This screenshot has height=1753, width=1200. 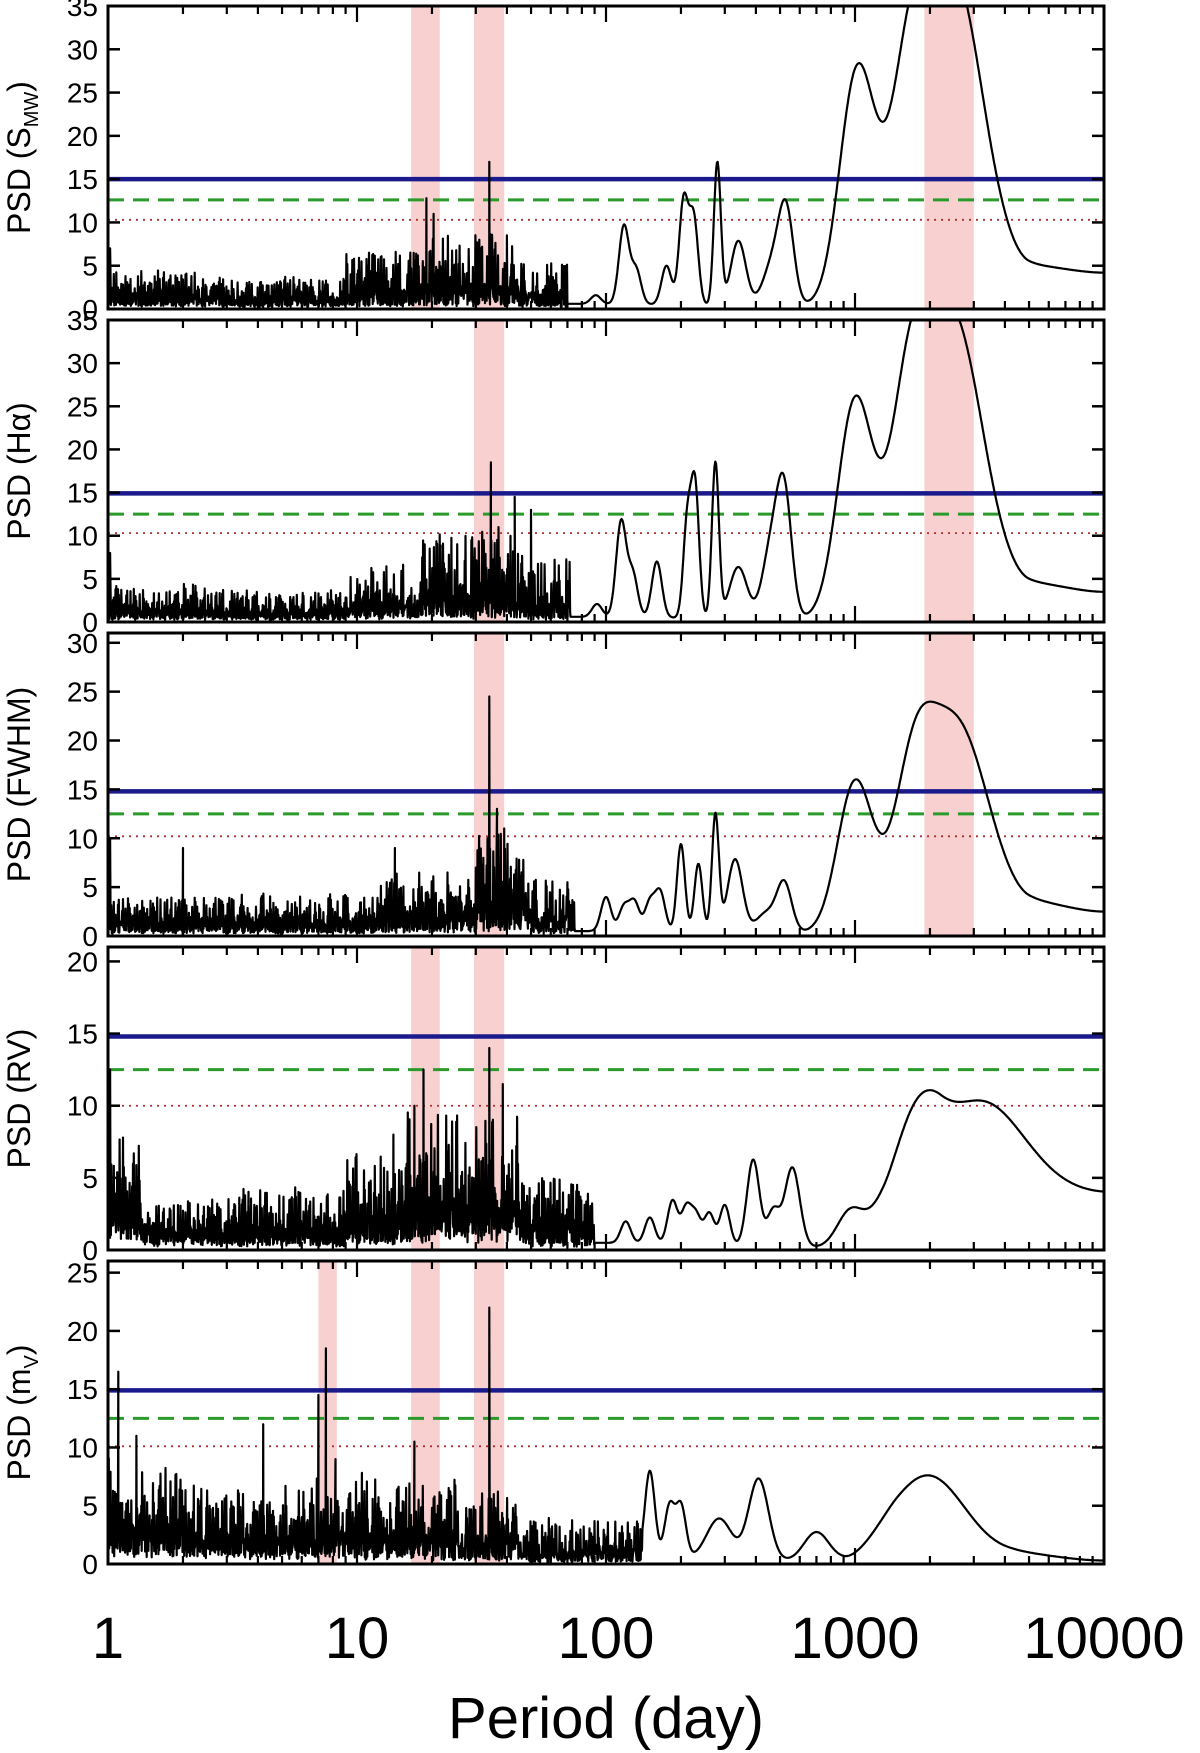 I want to click on y-axis-label: PSD (FWHM), so click(x=19, y=785).